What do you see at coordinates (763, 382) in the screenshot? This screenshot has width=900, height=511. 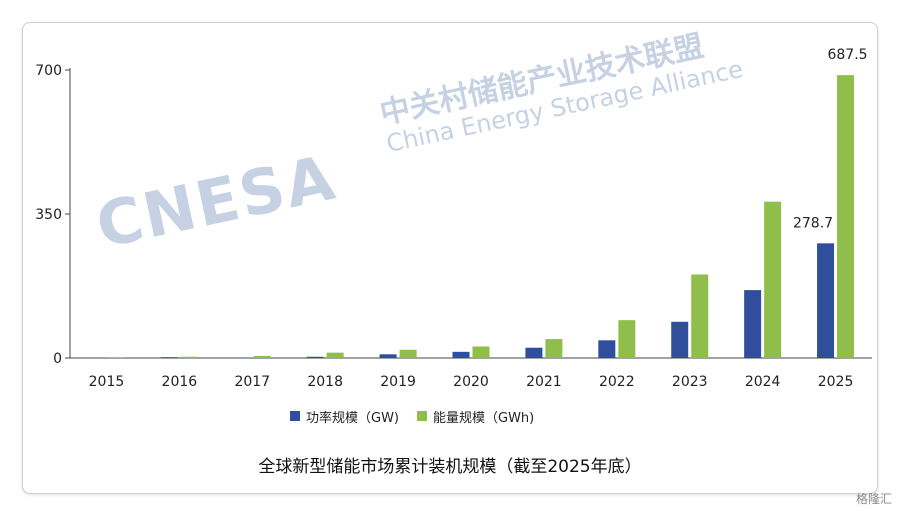 I see `x-tick-label: 2024` at bounding box center [763, 382].